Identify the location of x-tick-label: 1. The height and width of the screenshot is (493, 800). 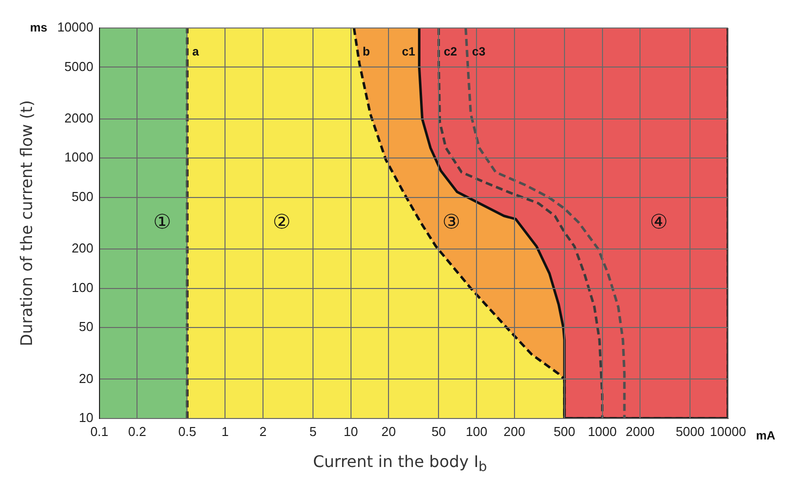
(225, 431).